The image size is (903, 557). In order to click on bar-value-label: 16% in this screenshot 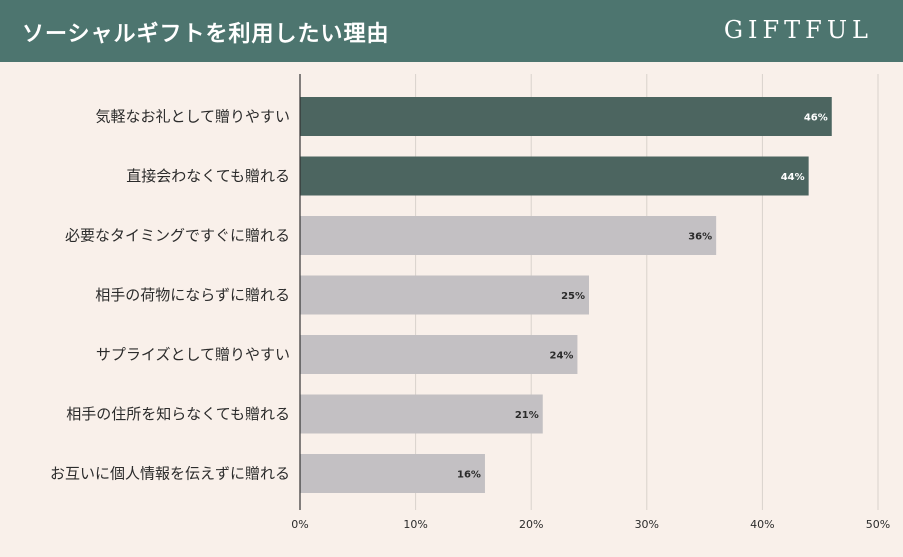, I will do `click(469, 475)`.